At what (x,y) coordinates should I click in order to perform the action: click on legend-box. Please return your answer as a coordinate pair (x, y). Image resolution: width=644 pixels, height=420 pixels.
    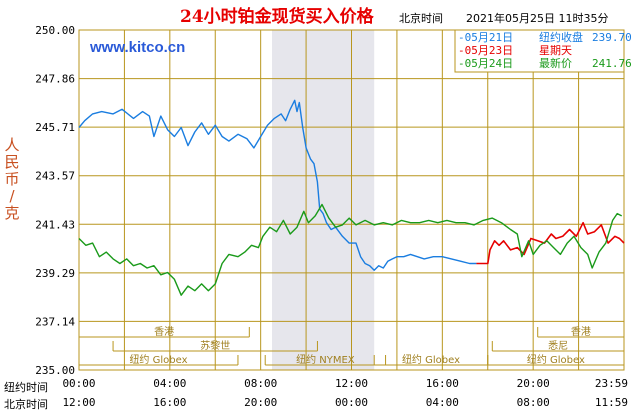
    Looking at the image, I should click on (539, 51).